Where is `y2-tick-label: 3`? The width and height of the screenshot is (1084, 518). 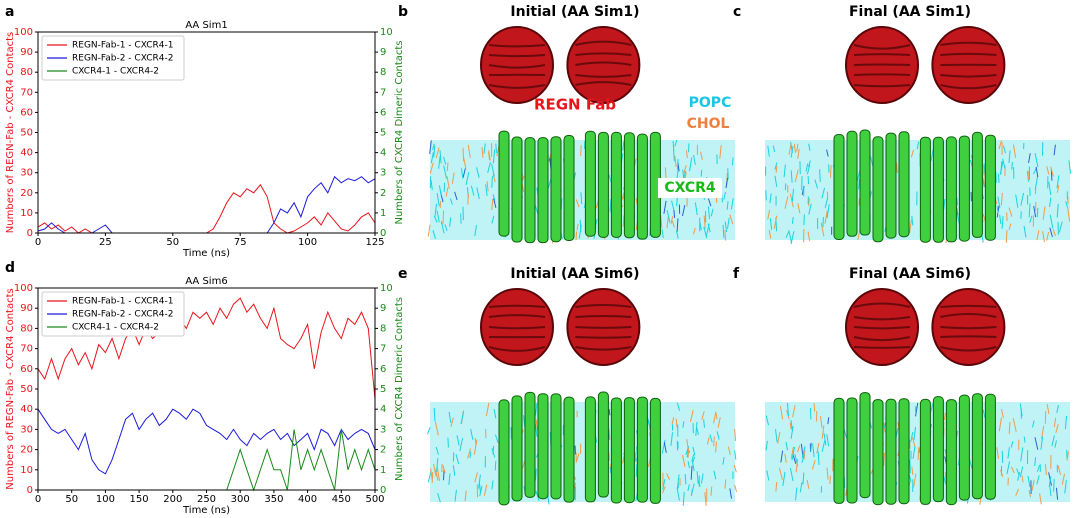 y2-tick-label: 3 is located at coordinates (383, 173).